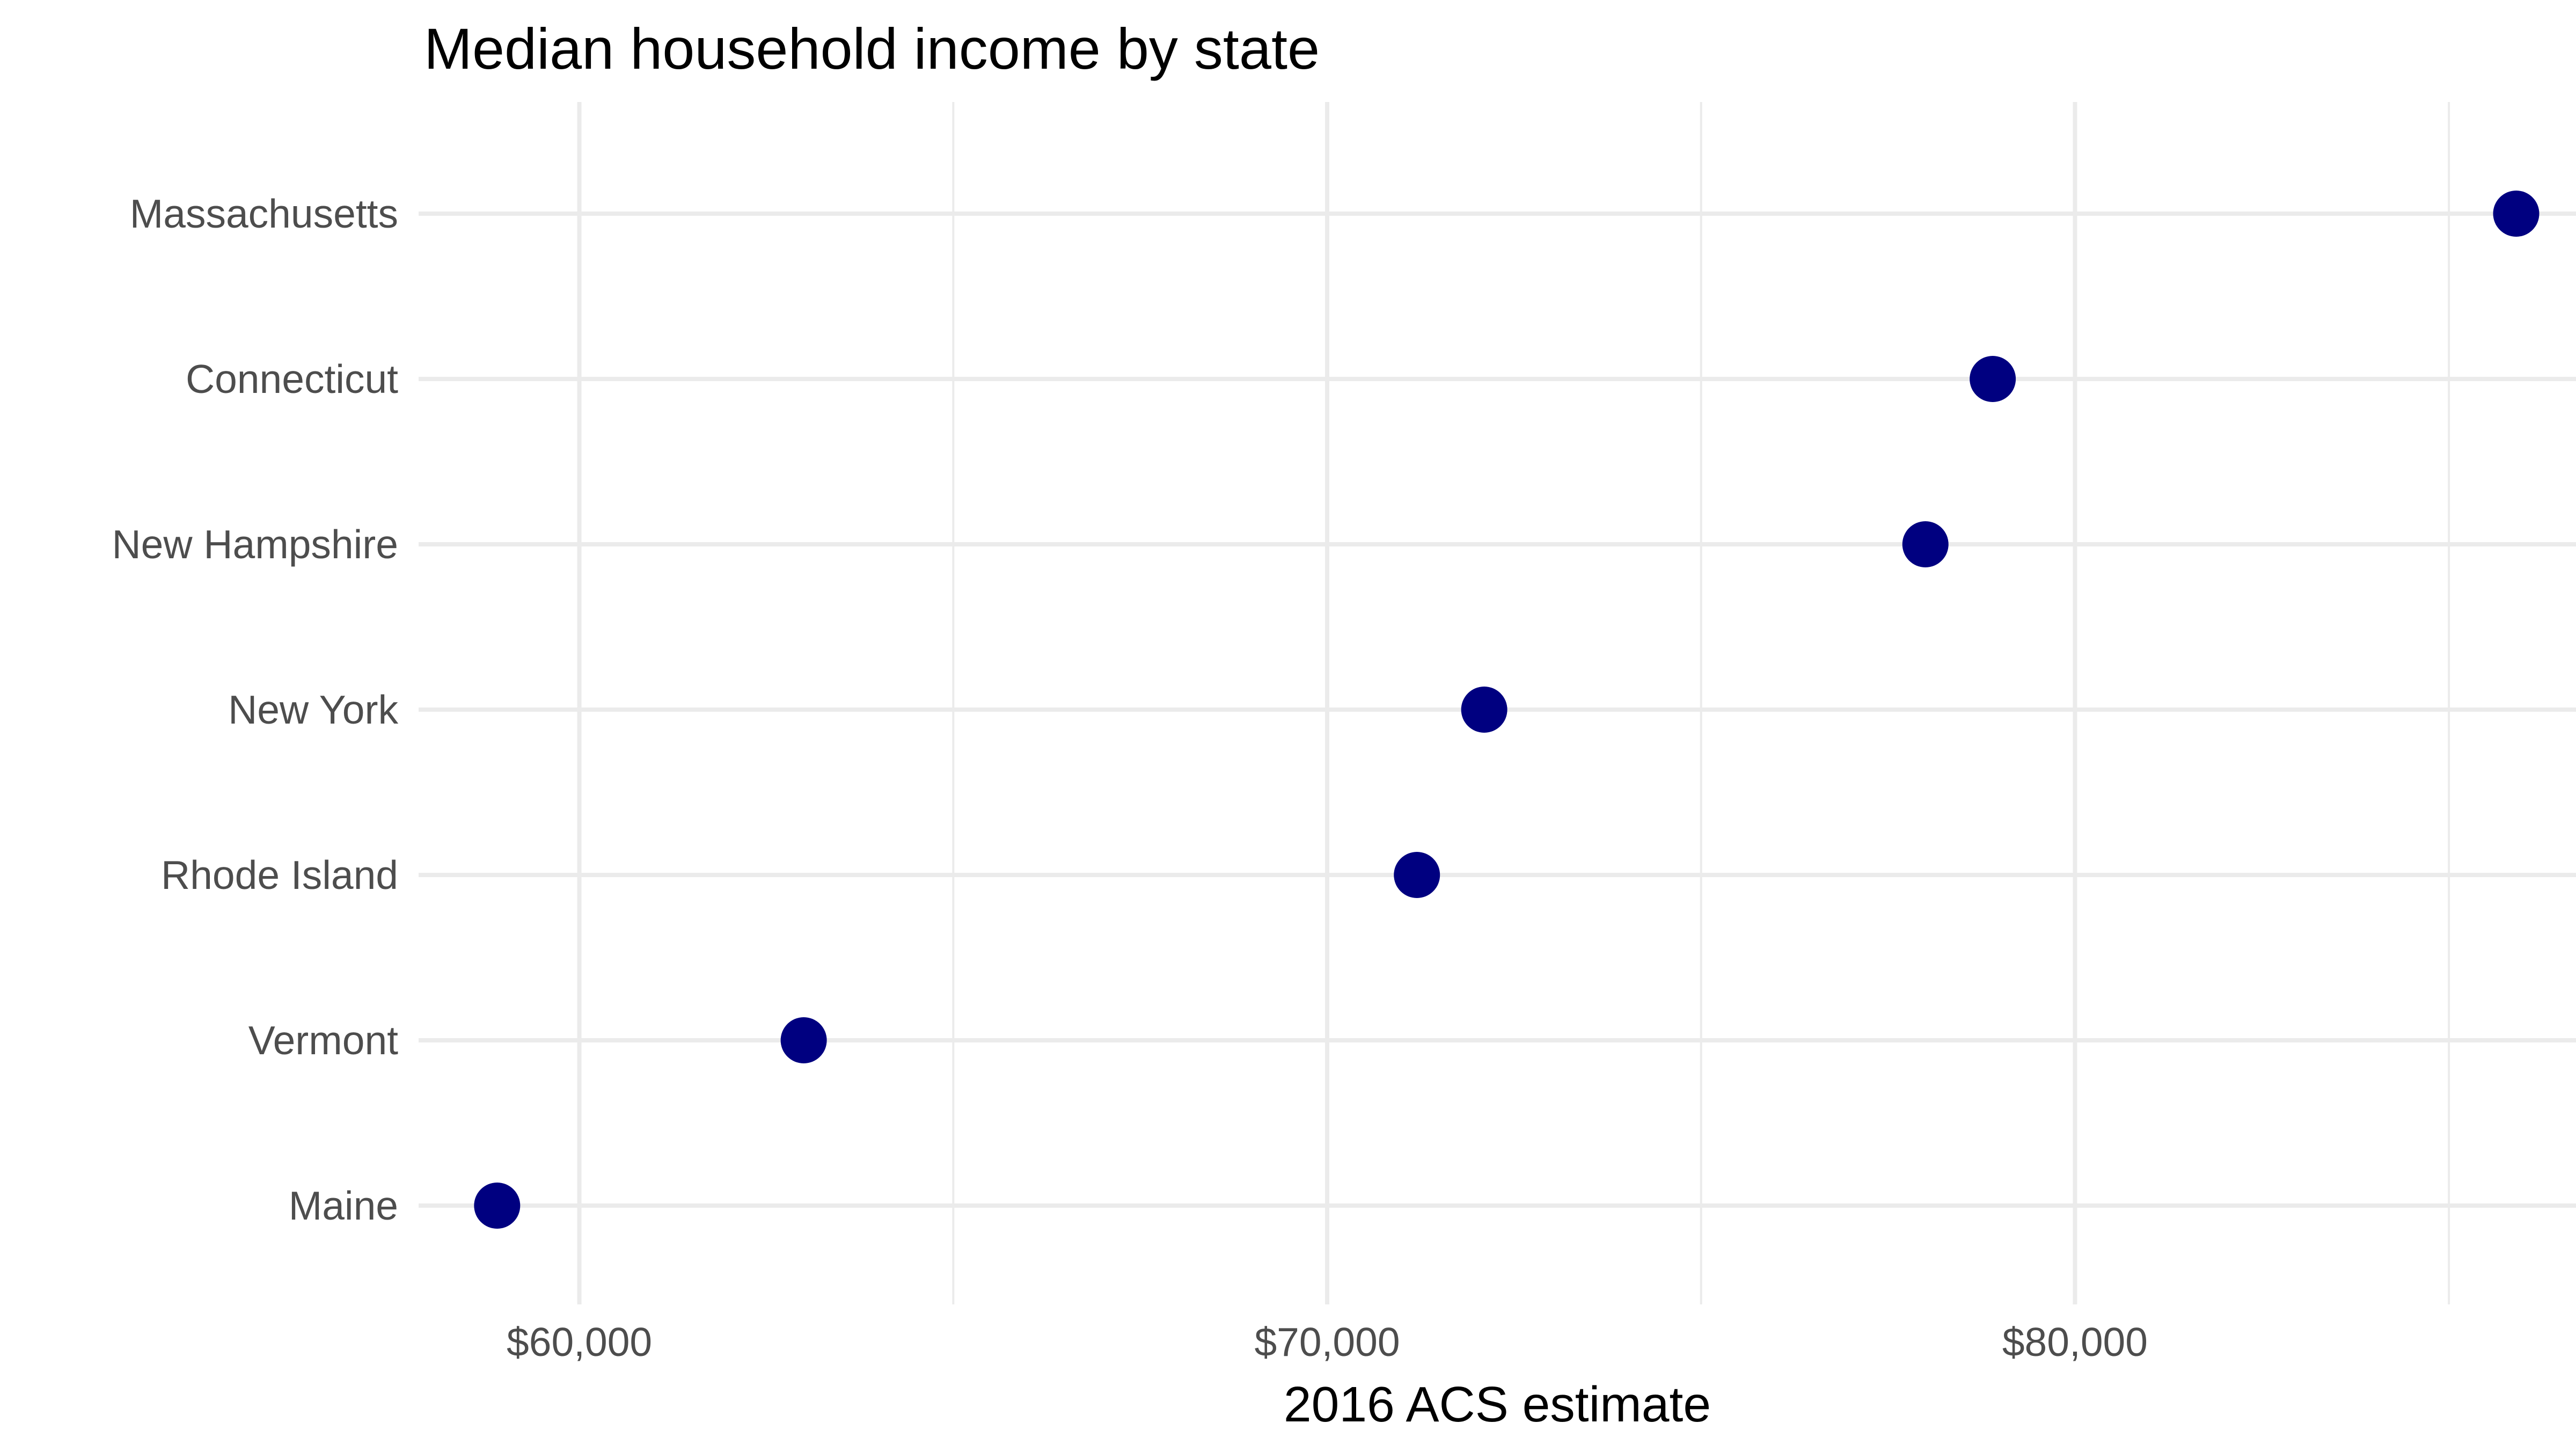  I want to click on chart-title: Median household income by state, so click(872, 48).